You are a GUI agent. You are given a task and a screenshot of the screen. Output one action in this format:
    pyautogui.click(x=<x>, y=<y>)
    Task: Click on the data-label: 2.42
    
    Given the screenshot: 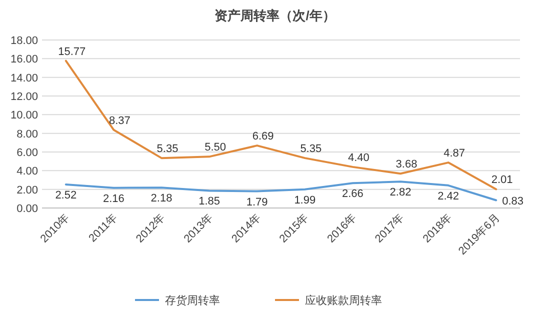 What is the action you would take?
    pyautogui.click(x=449, y=196)
    